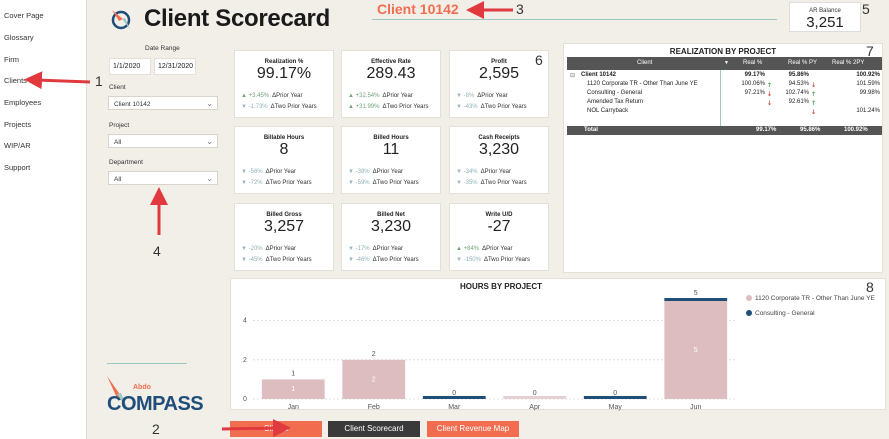  What do you see at coordinates (276, 429) in the screenshot?
I see `clients-button: Clients` at bounding box center [276, 429].